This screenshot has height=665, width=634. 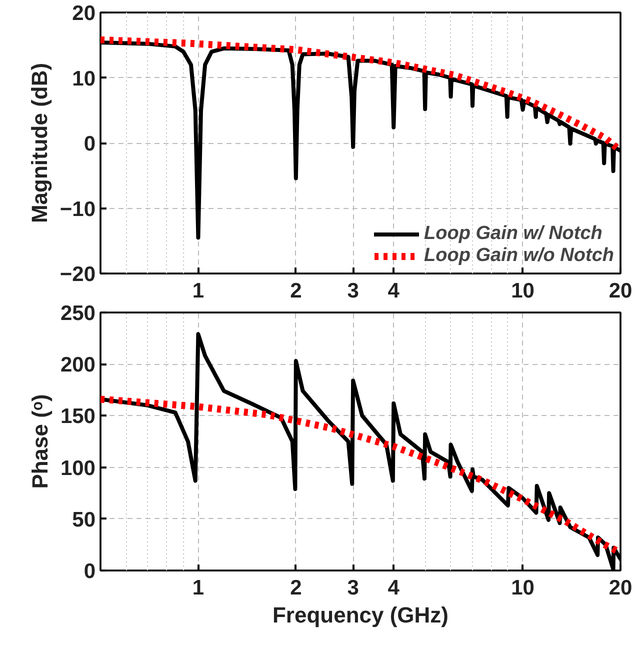 What do you see at coordinates (39, 143) in the screenshot?
I see `y-axis-title: Magnitude (dB)` at bounding box center [39, 143].